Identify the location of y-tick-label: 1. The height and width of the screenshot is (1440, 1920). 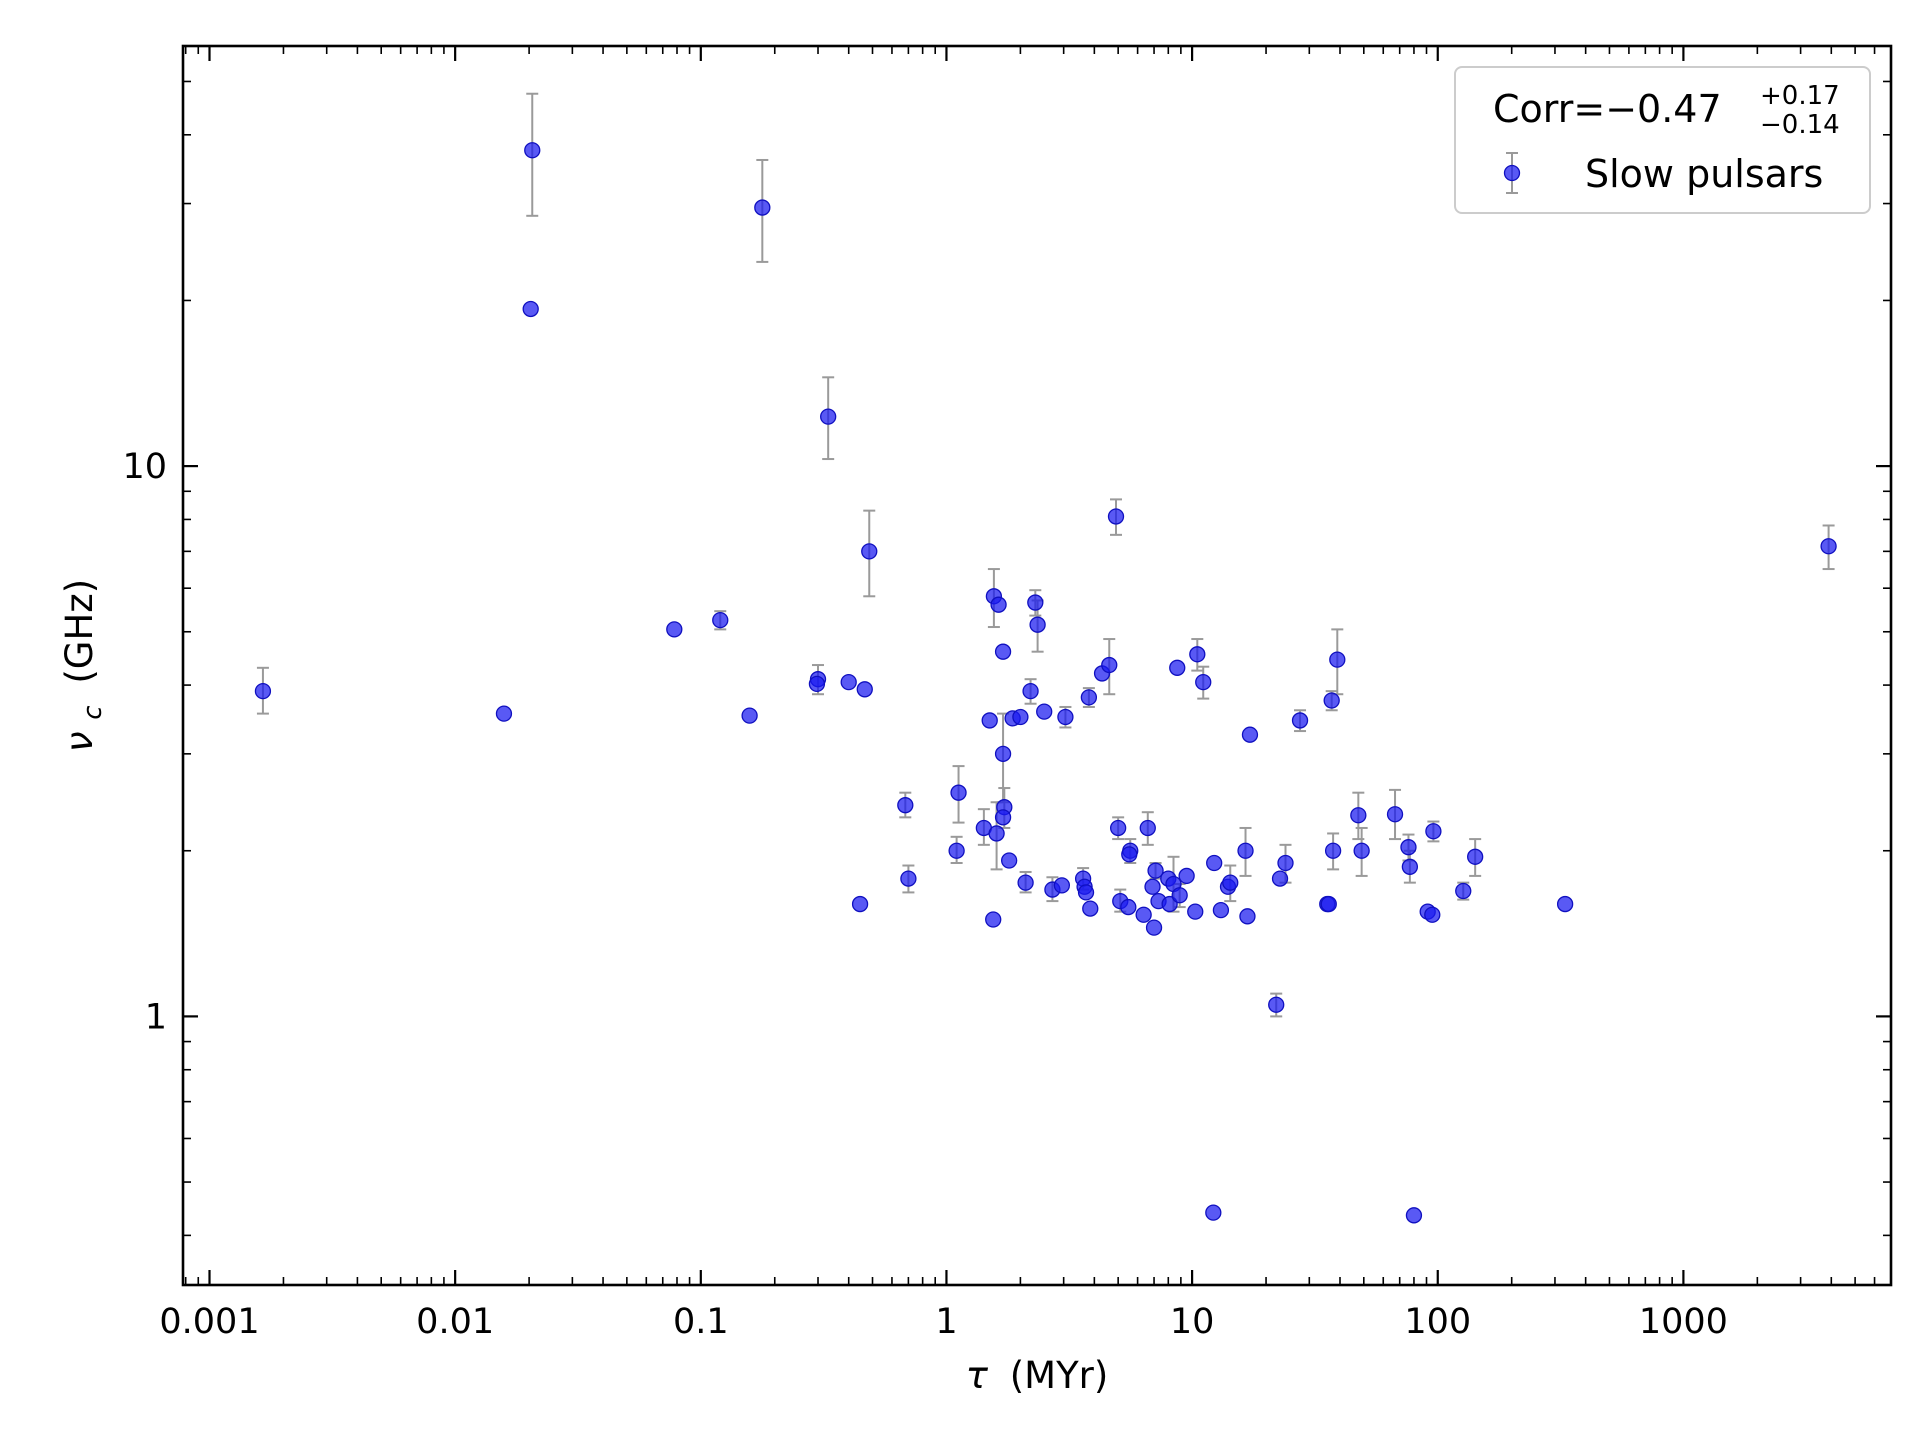
(156, 1017).